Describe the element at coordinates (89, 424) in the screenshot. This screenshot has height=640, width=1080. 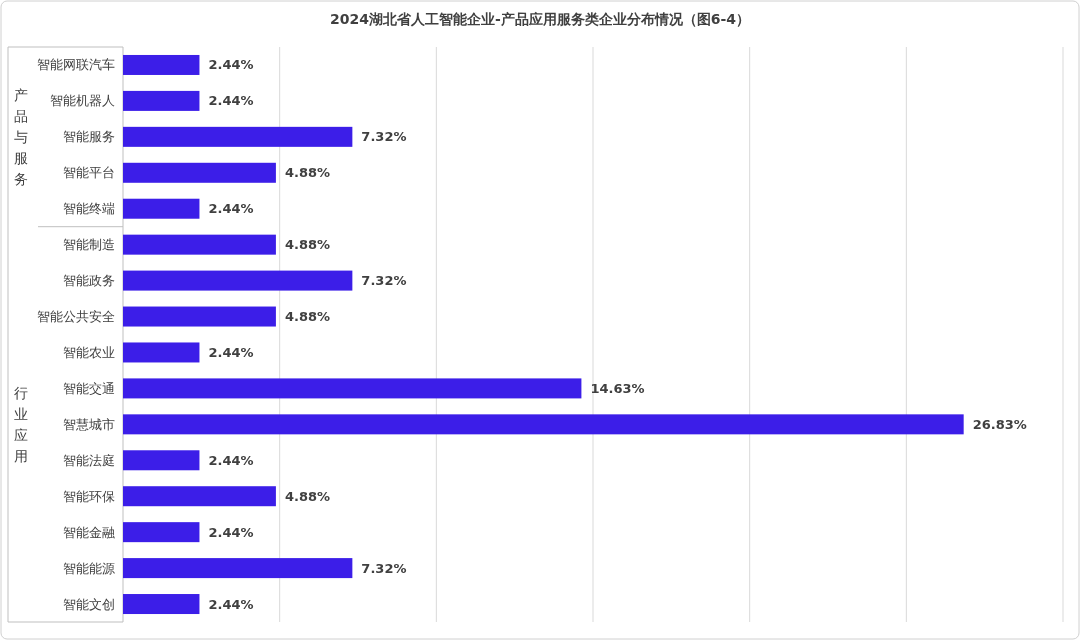
I see `y-tick-label: 智慧城市` at that location.